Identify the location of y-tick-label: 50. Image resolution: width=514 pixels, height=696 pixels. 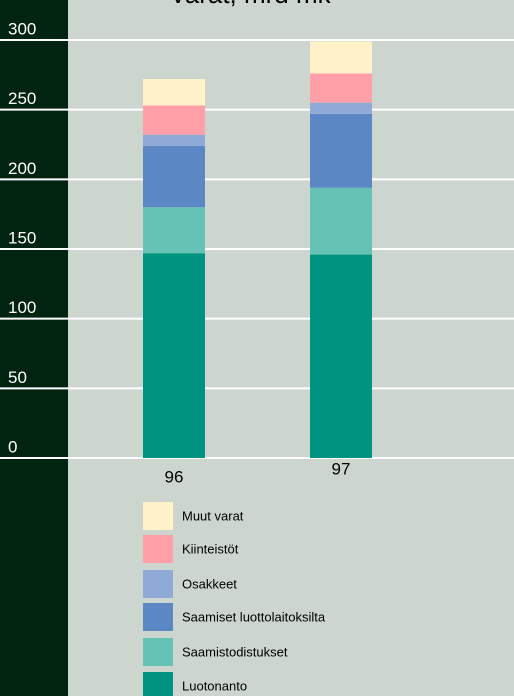
(17, 377).